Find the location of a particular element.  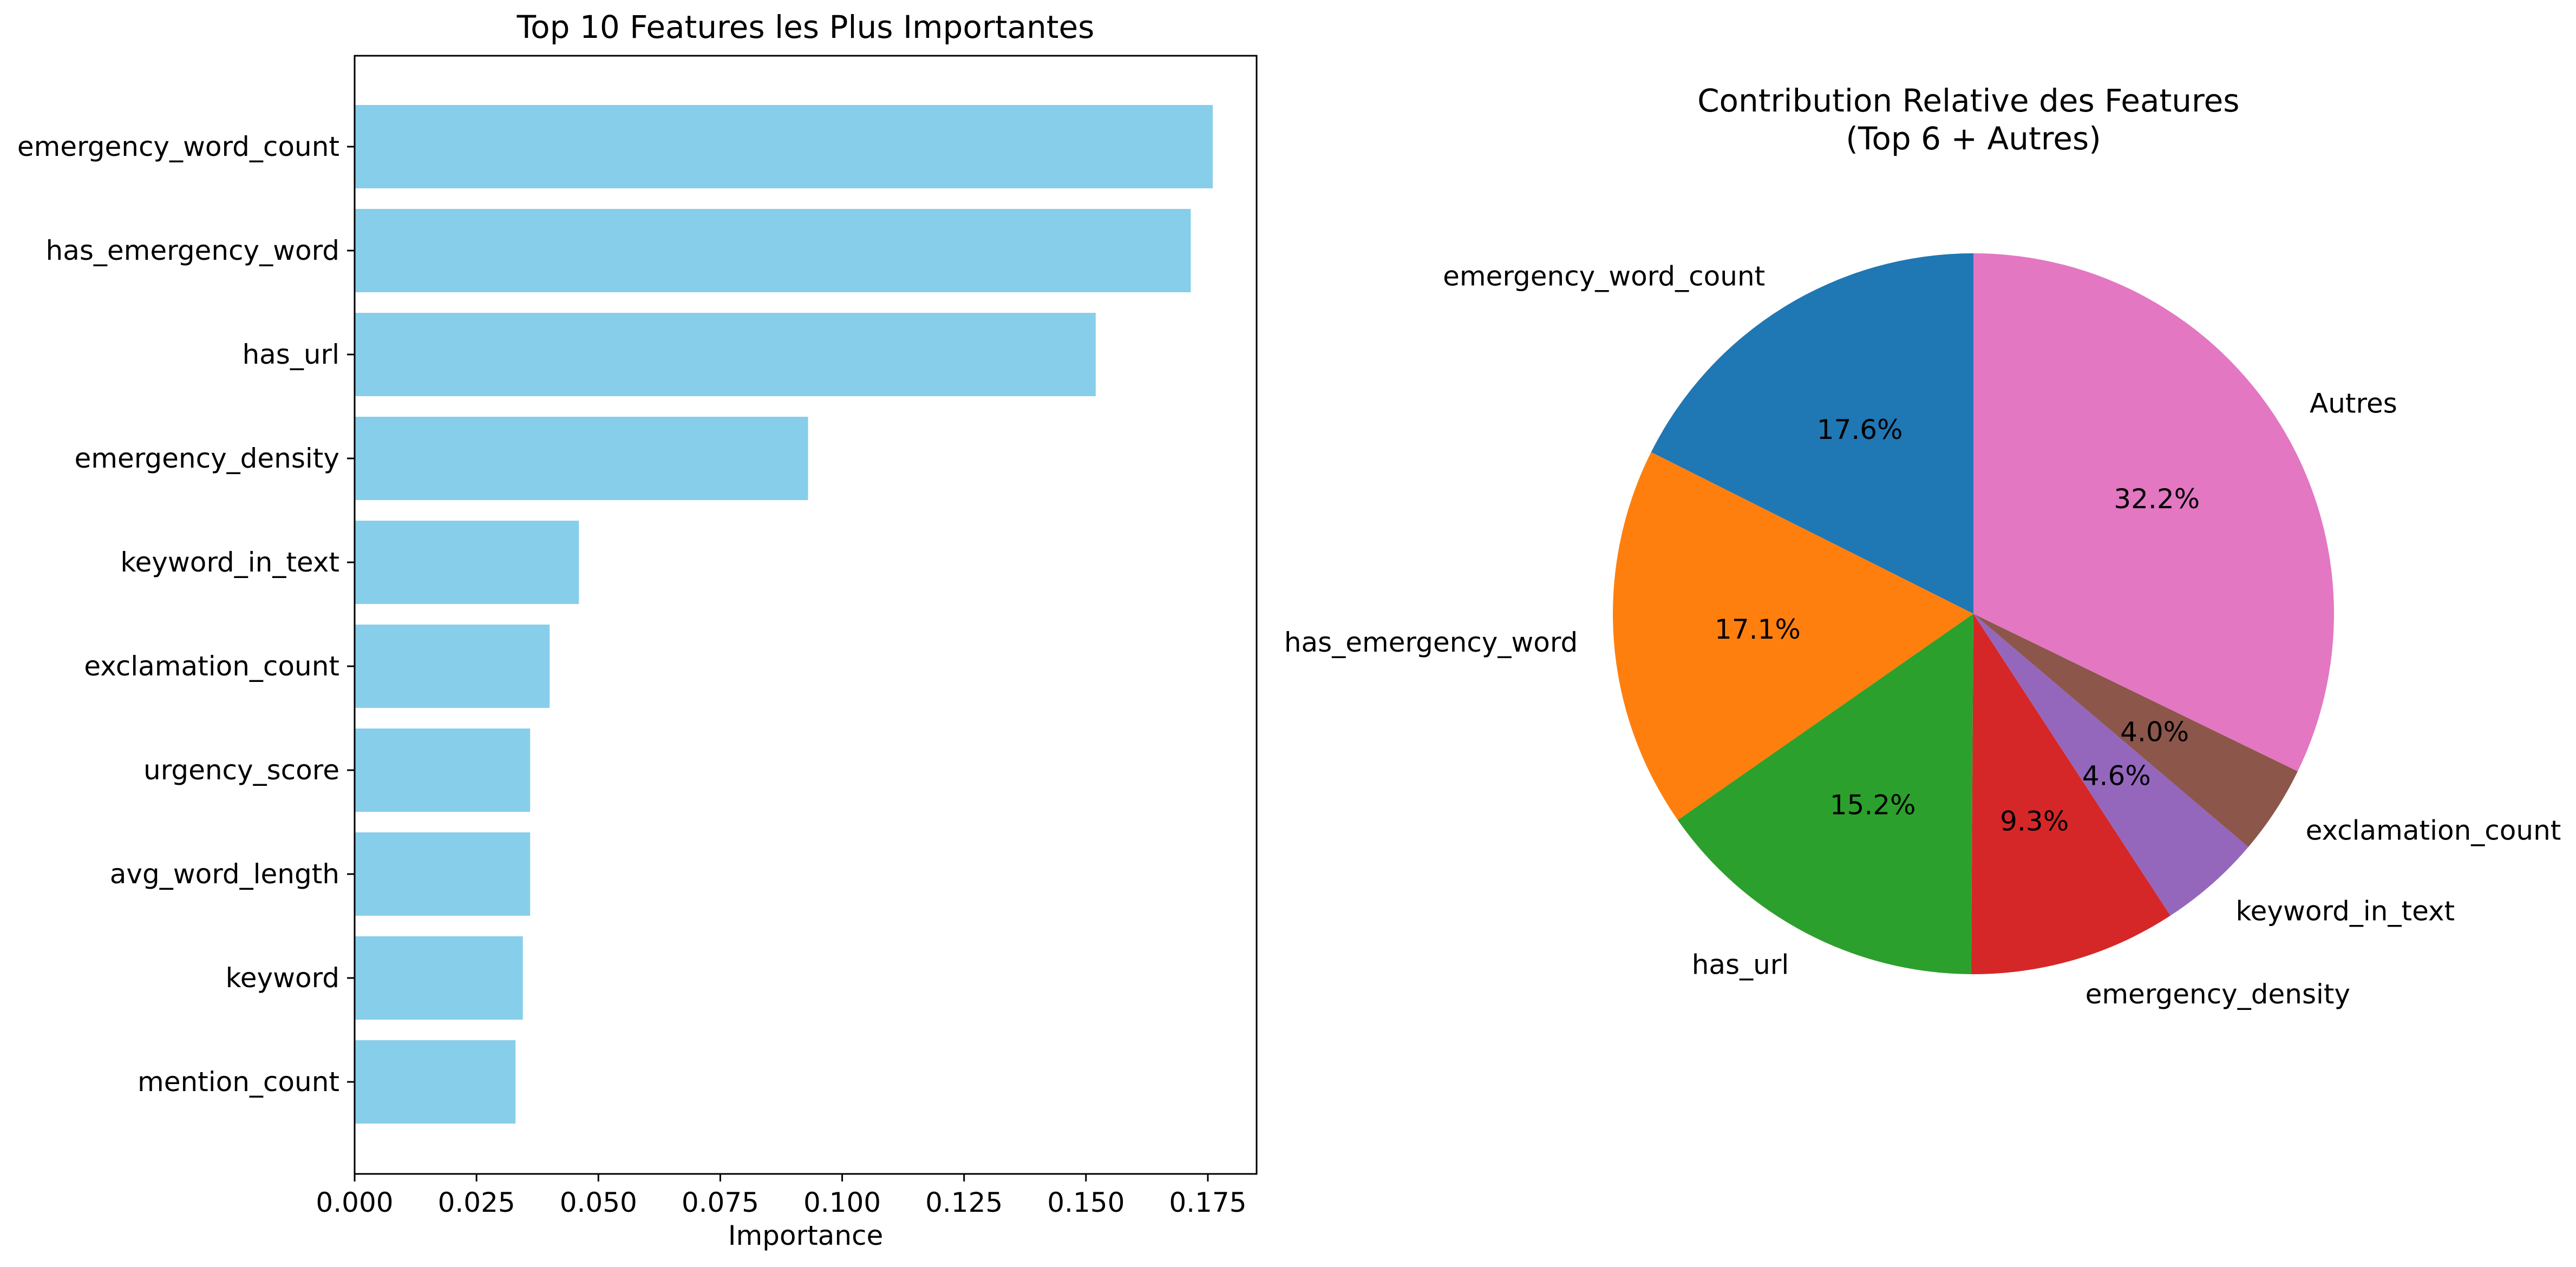

x-tick-label: 0.025 is located at coordinates (476, 1203).